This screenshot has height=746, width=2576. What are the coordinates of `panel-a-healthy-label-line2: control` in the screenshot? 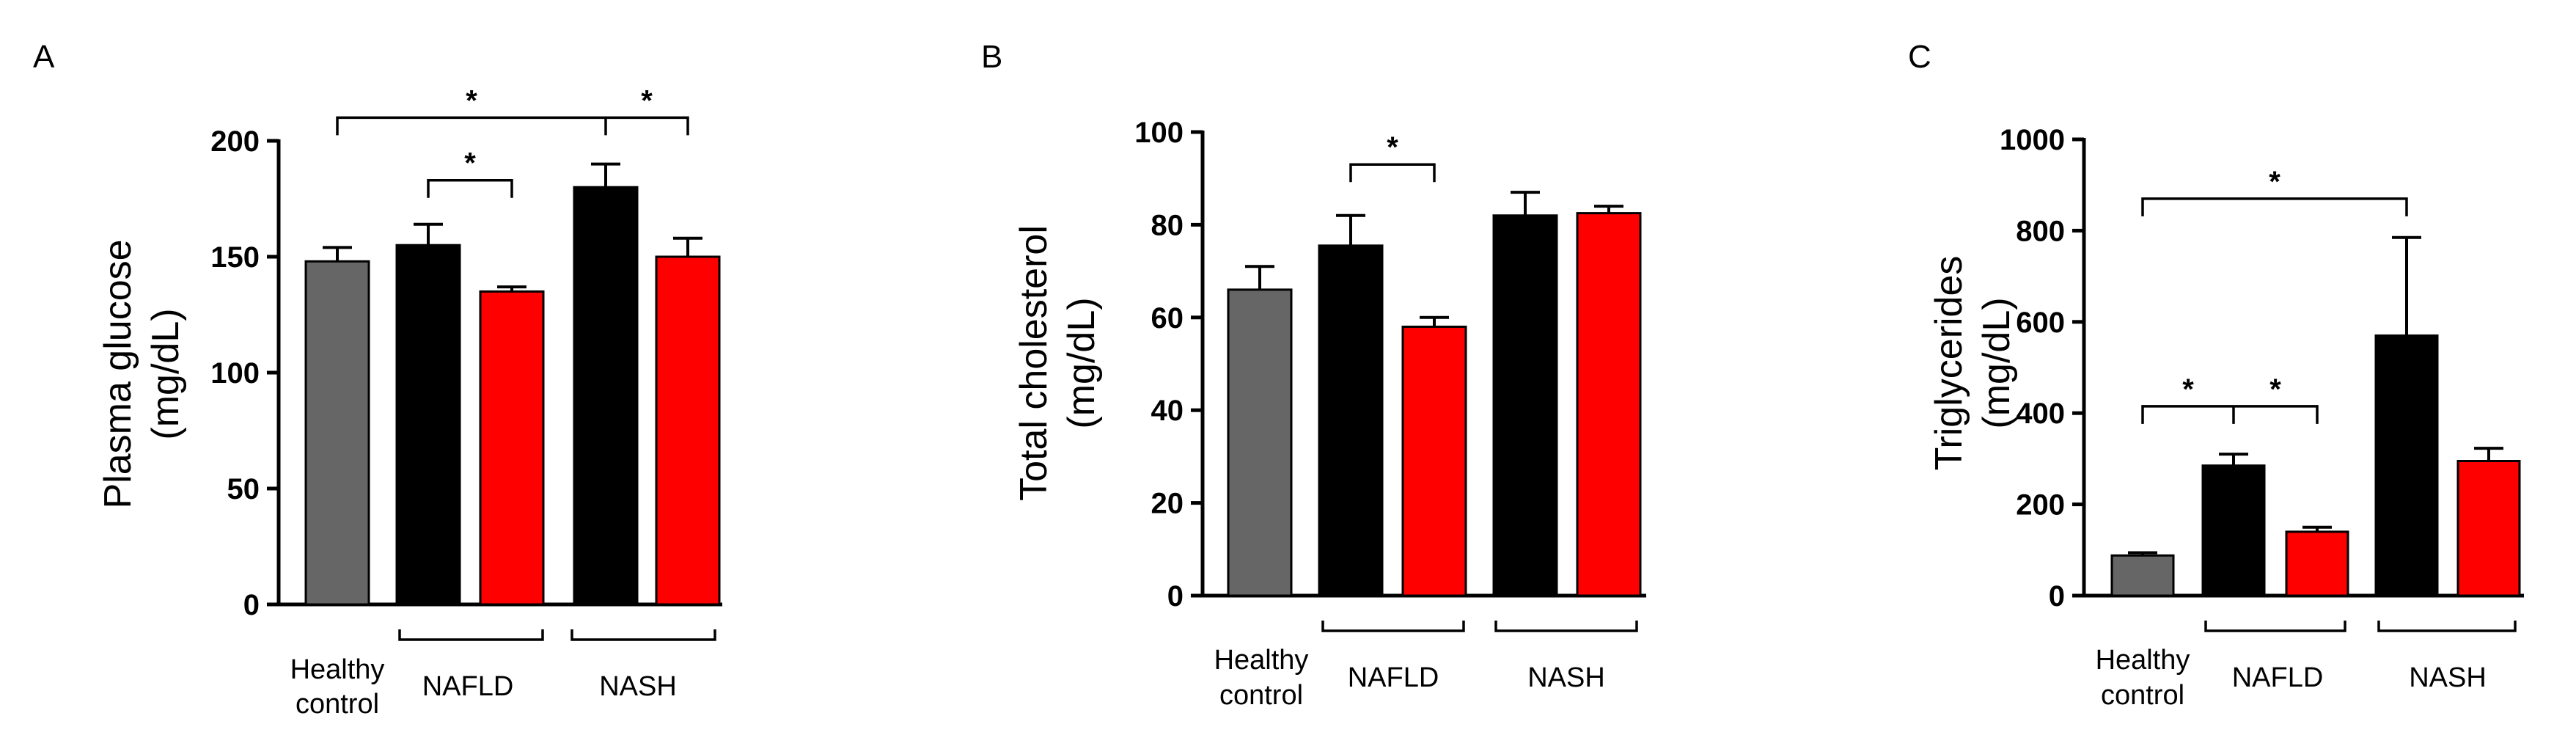 It's located at (338, 704).